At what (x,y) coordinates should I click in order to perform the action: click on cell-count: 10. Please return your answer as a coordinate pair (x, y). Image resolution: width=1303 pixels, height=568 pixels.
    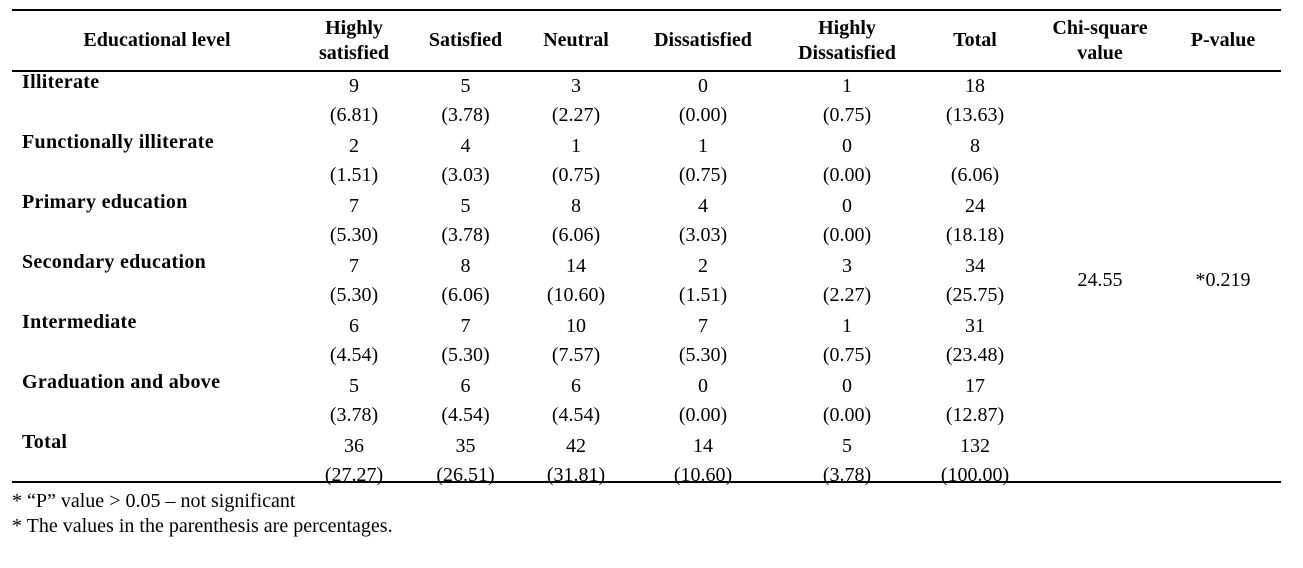
    Looking at the image, I should click on (576, 326).